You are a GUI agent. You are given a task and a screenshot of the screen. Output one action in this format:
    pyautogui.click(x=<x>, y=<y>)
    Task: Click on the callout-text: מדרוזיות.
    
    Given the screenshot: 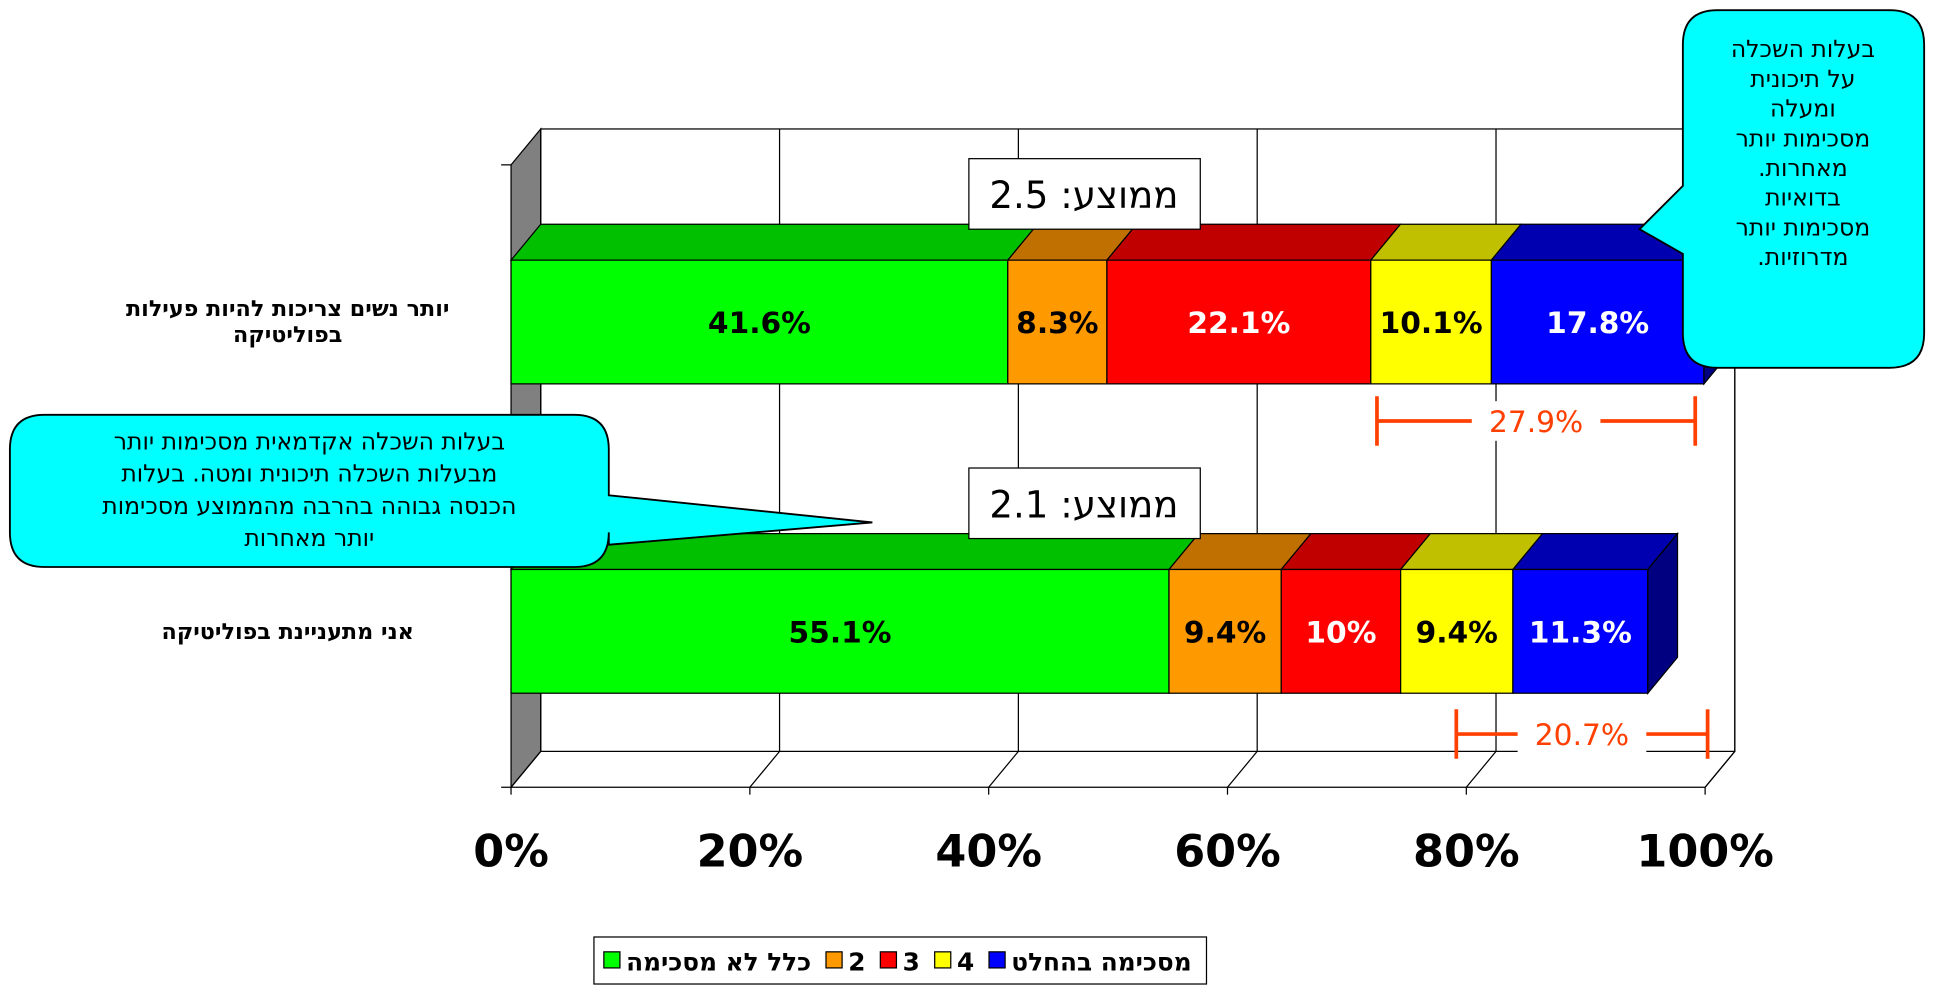 What is the action you would take?
    pyautogui.click(x=1802, y=257)
    